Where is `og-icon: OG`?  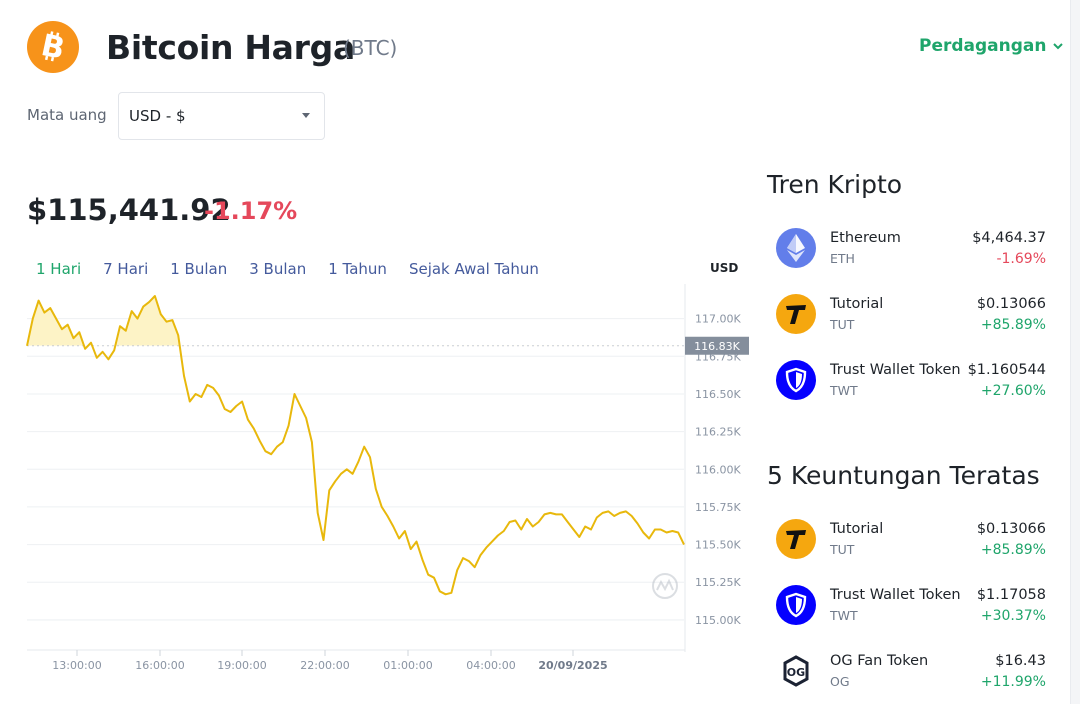 og-icon: OG is located at coordinates (796, 671).